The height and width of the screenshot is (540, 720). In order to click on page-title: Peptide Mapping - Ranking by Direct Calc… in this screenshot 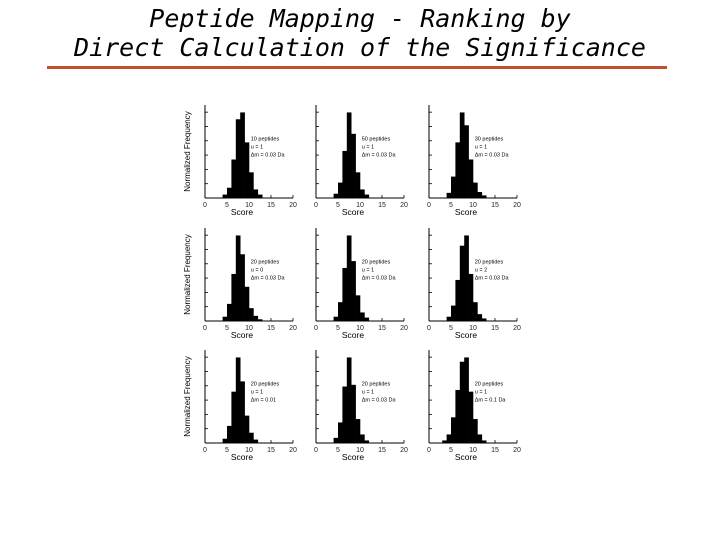, I will do `click(360, 33)`.